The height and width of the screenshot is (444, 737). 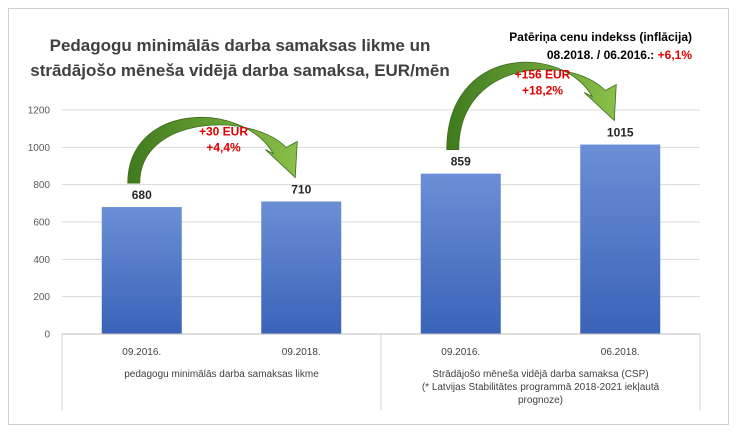 I want to click on y-tick-label: 0, so click(x=47, y=335).